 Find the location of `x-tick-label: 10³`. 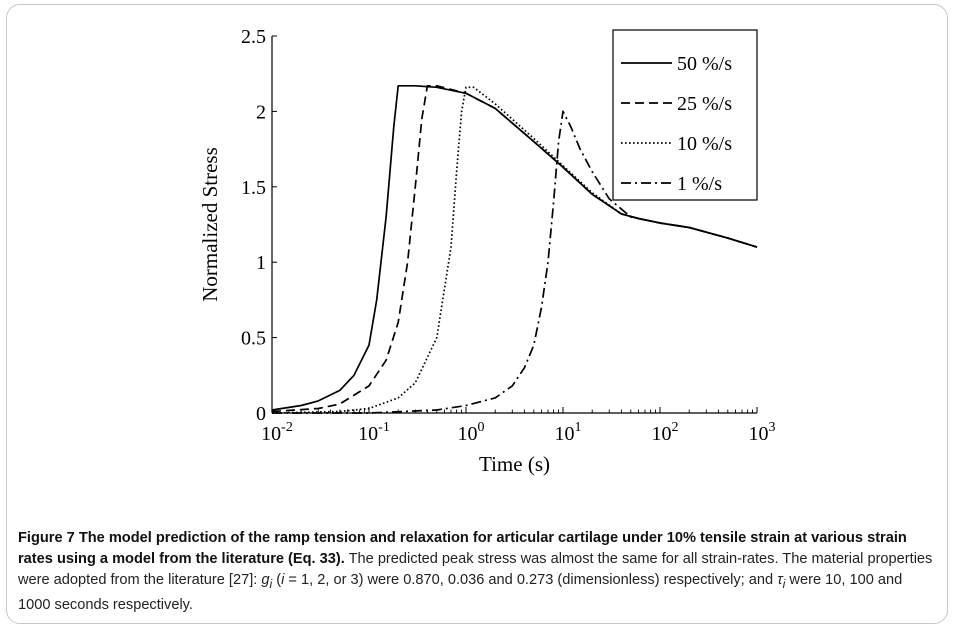

x-tick-label: 10³ is located at coordinates (762, 432).